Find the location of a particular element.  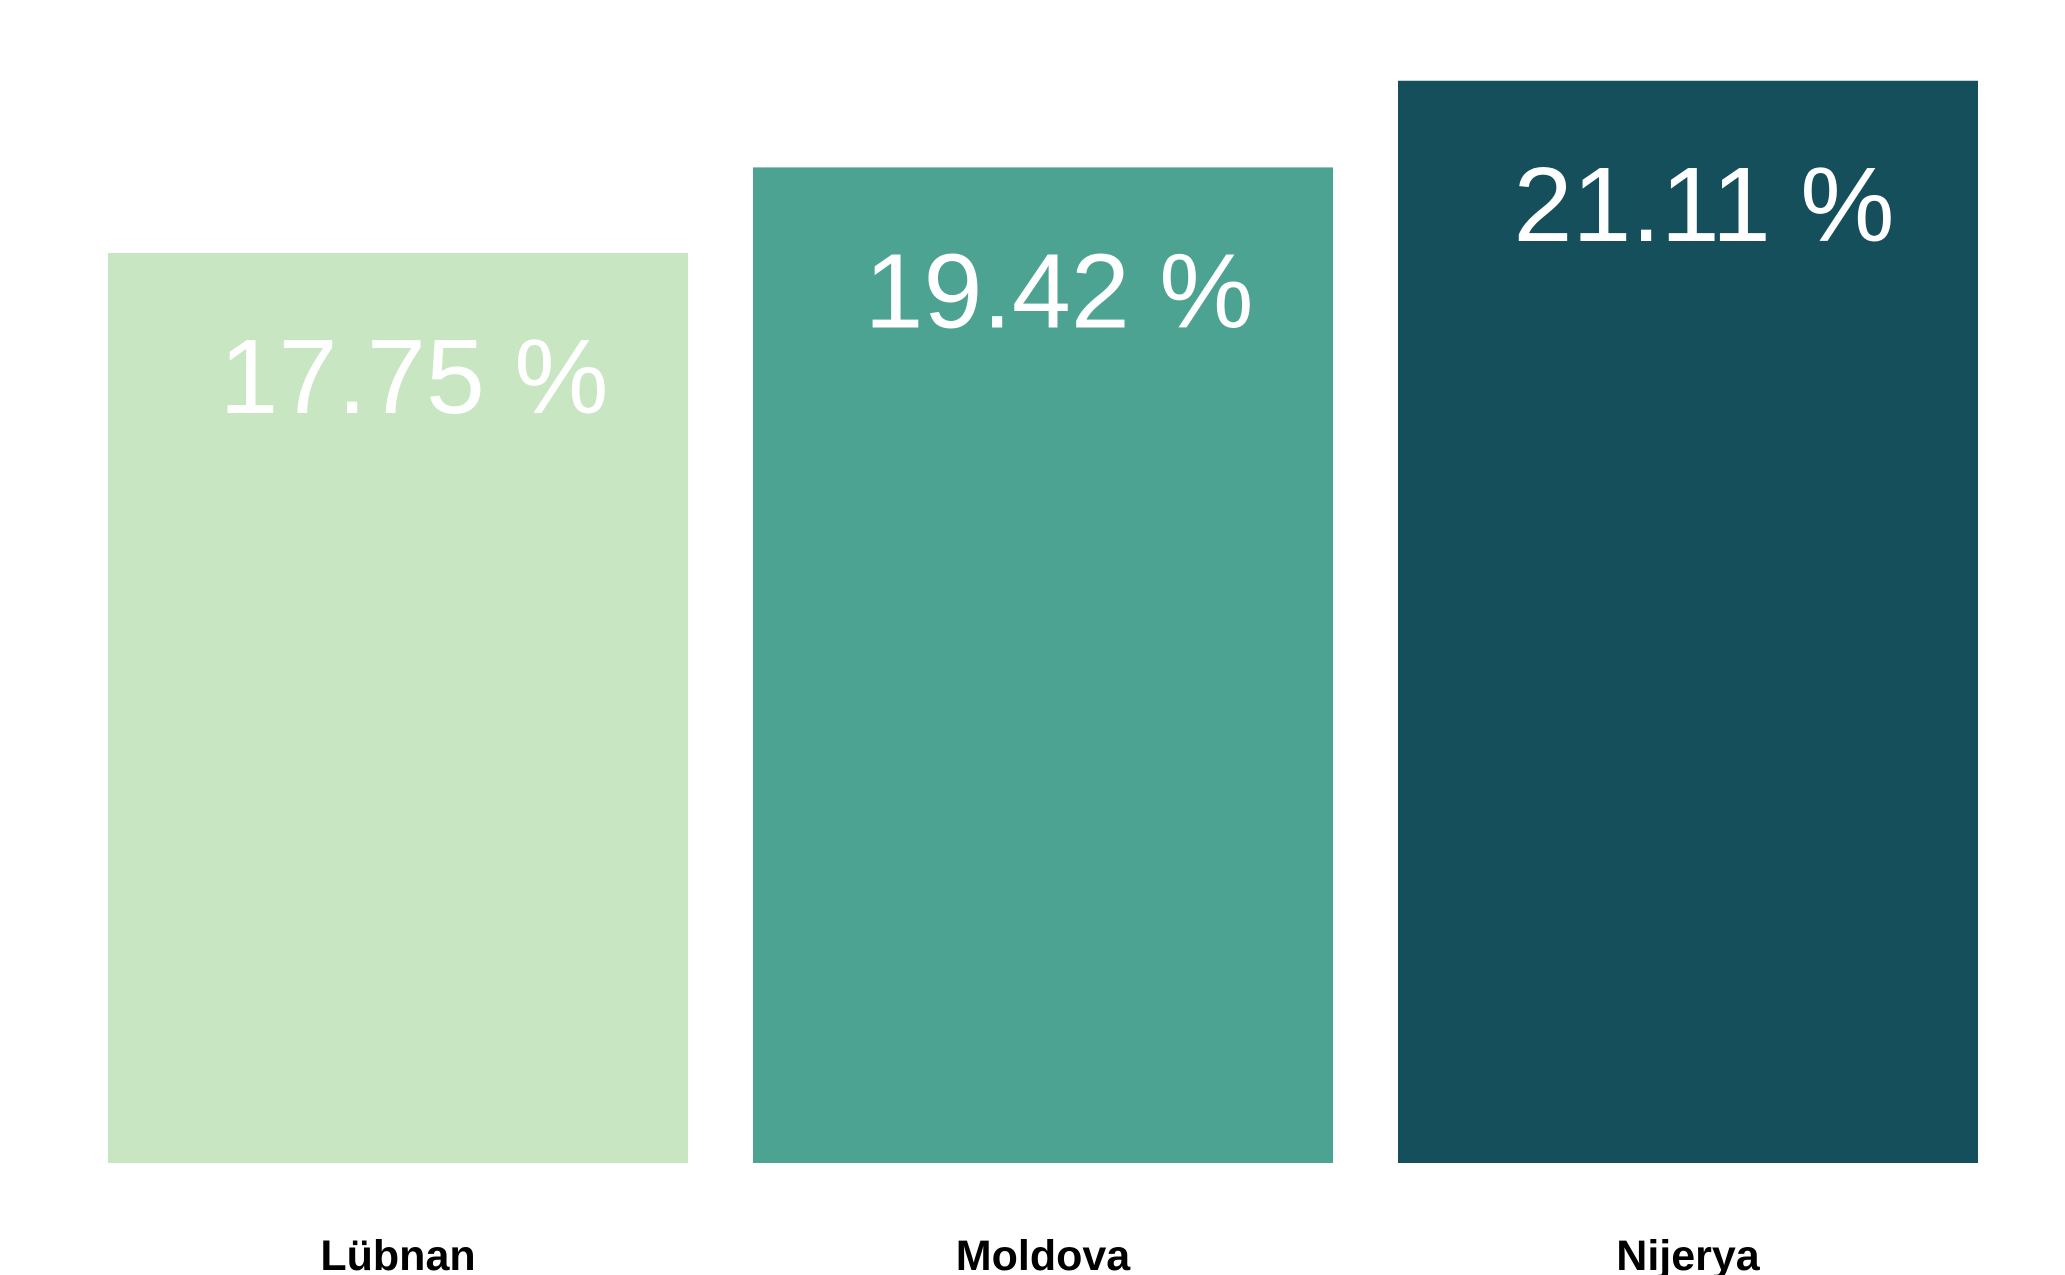

category-label-2: Nijerya is located at coordinates (1688, 1253).